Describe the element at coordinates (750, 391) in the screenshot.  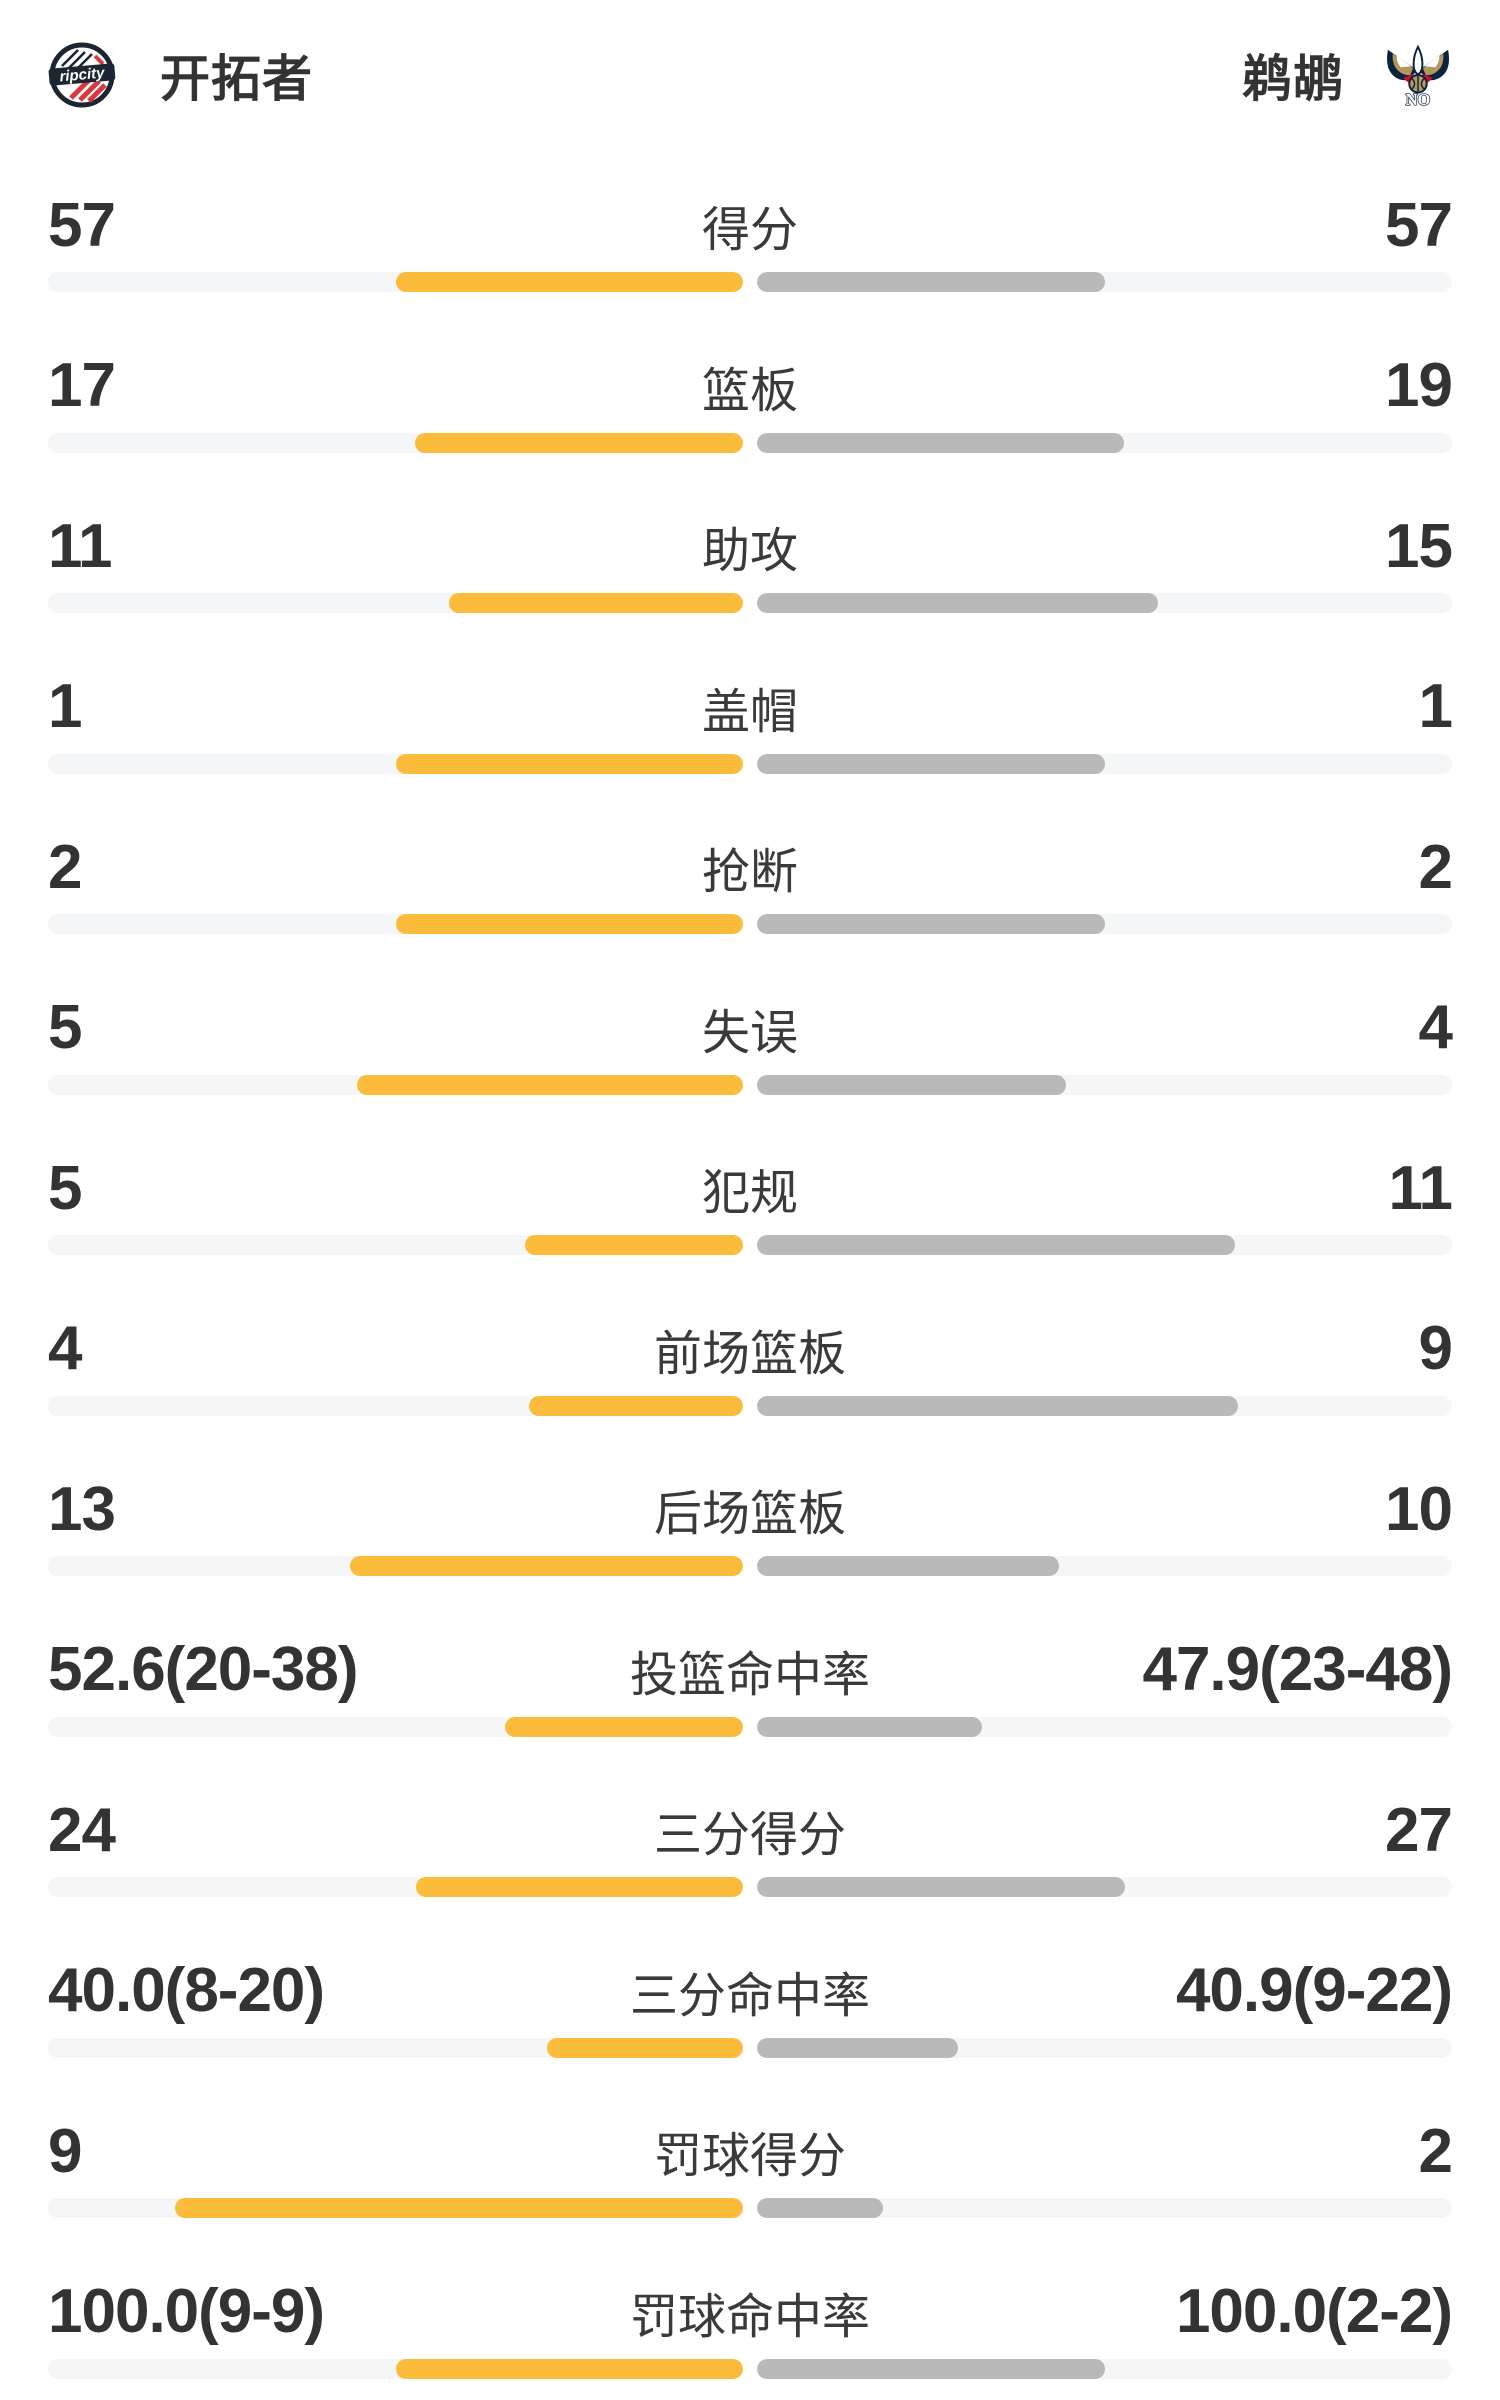
I see `stat-label: 篮板` at that location.